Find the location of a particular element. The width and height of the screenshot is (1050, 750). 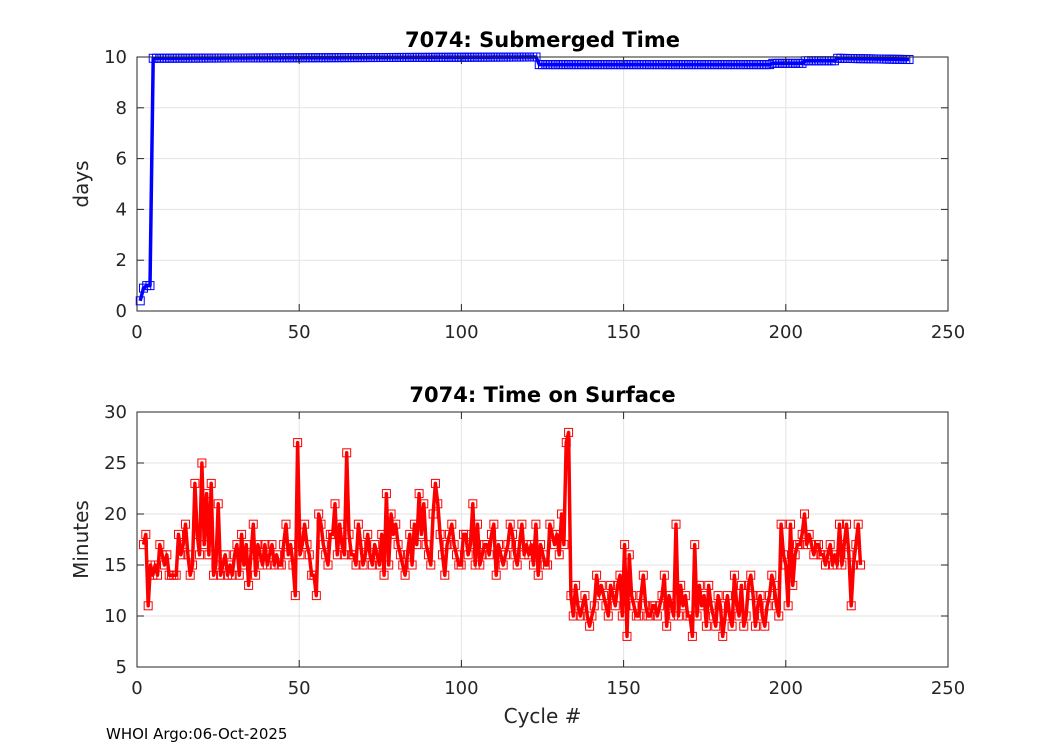

submerged-data-point is located at coordinates (909, 60).